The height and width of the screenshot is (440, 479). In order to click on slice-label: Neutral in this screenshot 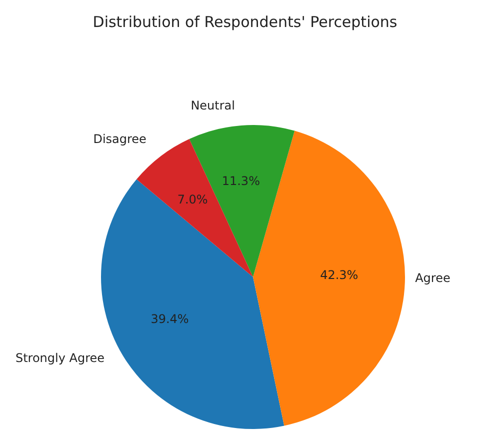, I will do `click(212, 105)`.